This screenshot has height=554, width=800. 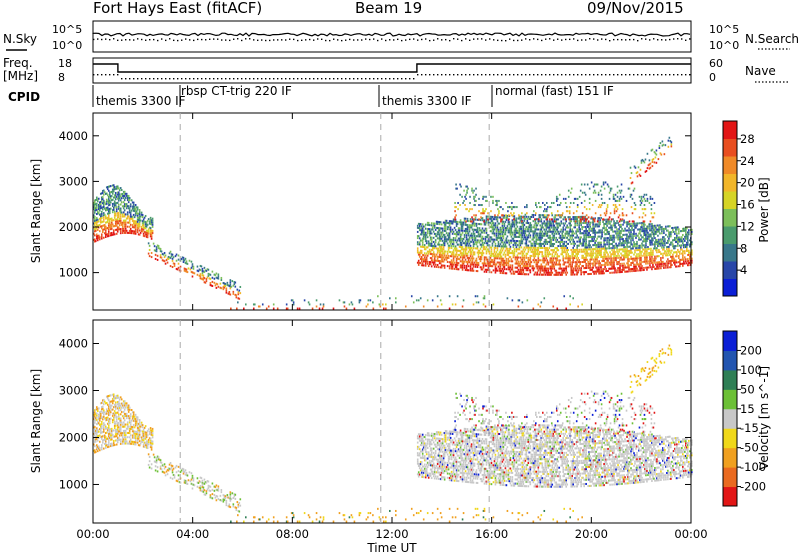 I want to click on date-title: 09/Nov/2015, so click(x=635, y=8).